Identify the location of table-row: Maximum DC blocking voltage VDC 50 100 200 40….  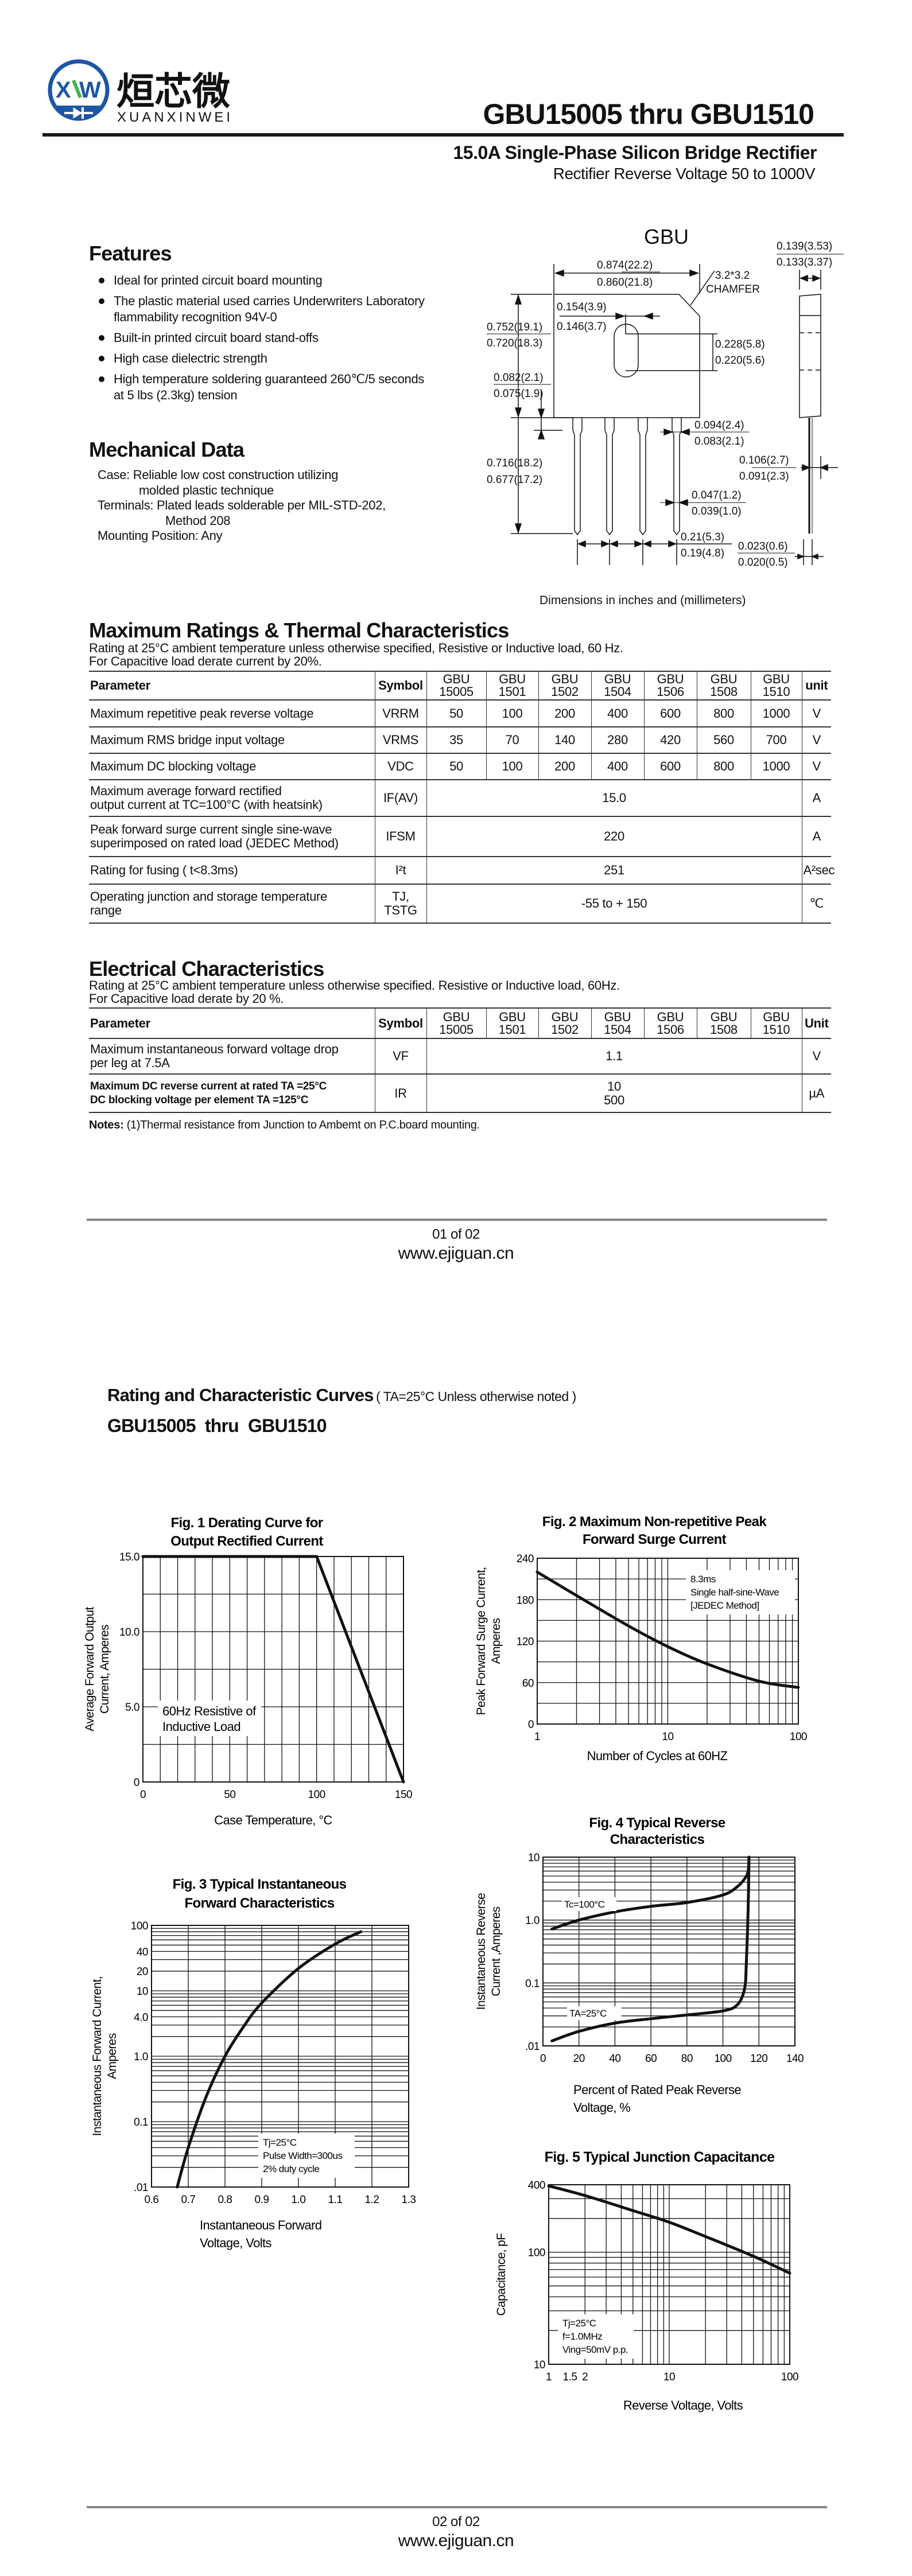
(460, 766).